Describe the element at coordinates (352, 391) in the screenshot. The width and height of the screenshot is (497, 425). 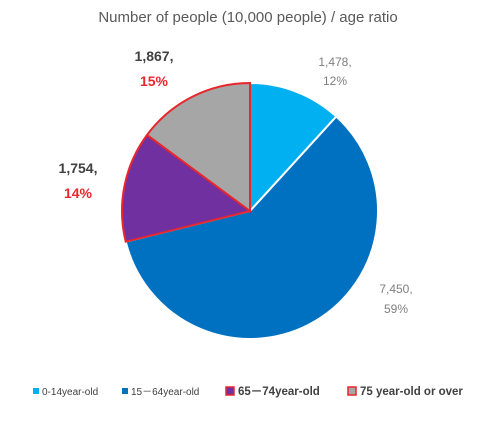
I see `legend-swatch-75-year-old-or-over` at that location.